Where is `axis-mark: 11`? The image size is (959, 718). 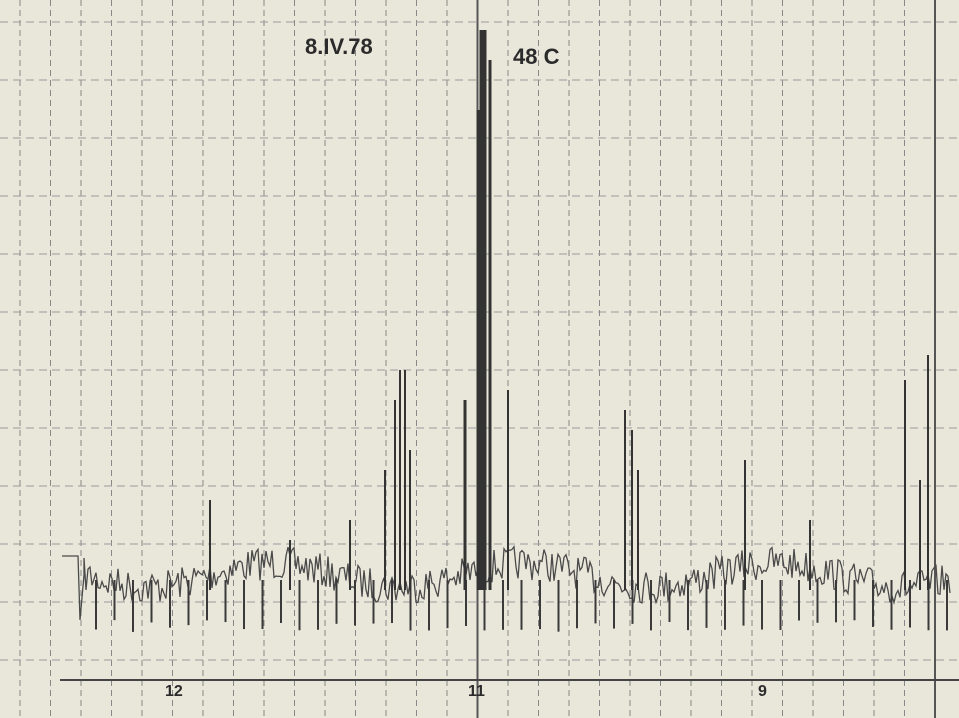 axis-mark: 11 is located at coordinates (476, 691).